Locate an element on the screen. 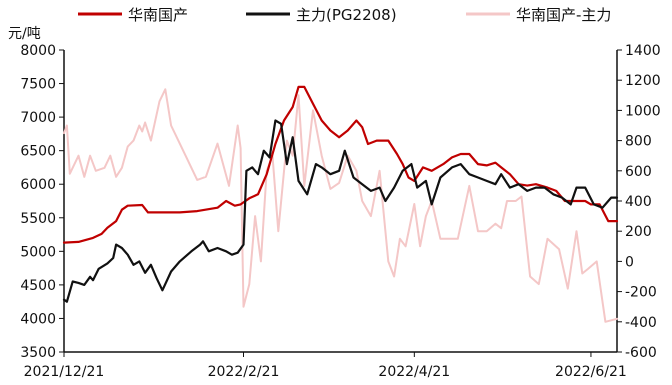 Image resolution: width=672 pixels, height=385 pixels. left-tick-label: 4500 is located at coordinates (38, 286).